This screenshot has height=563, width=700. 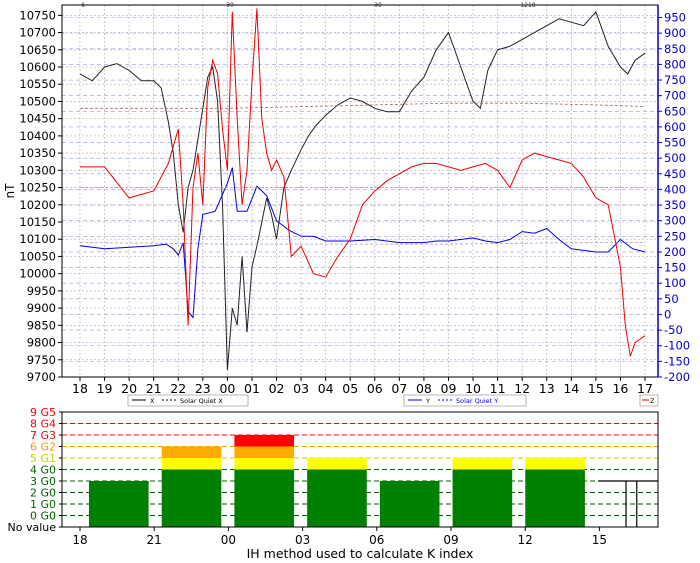 I want to click on left-axis-tick-label: 10050, so click(x=37, y=256).